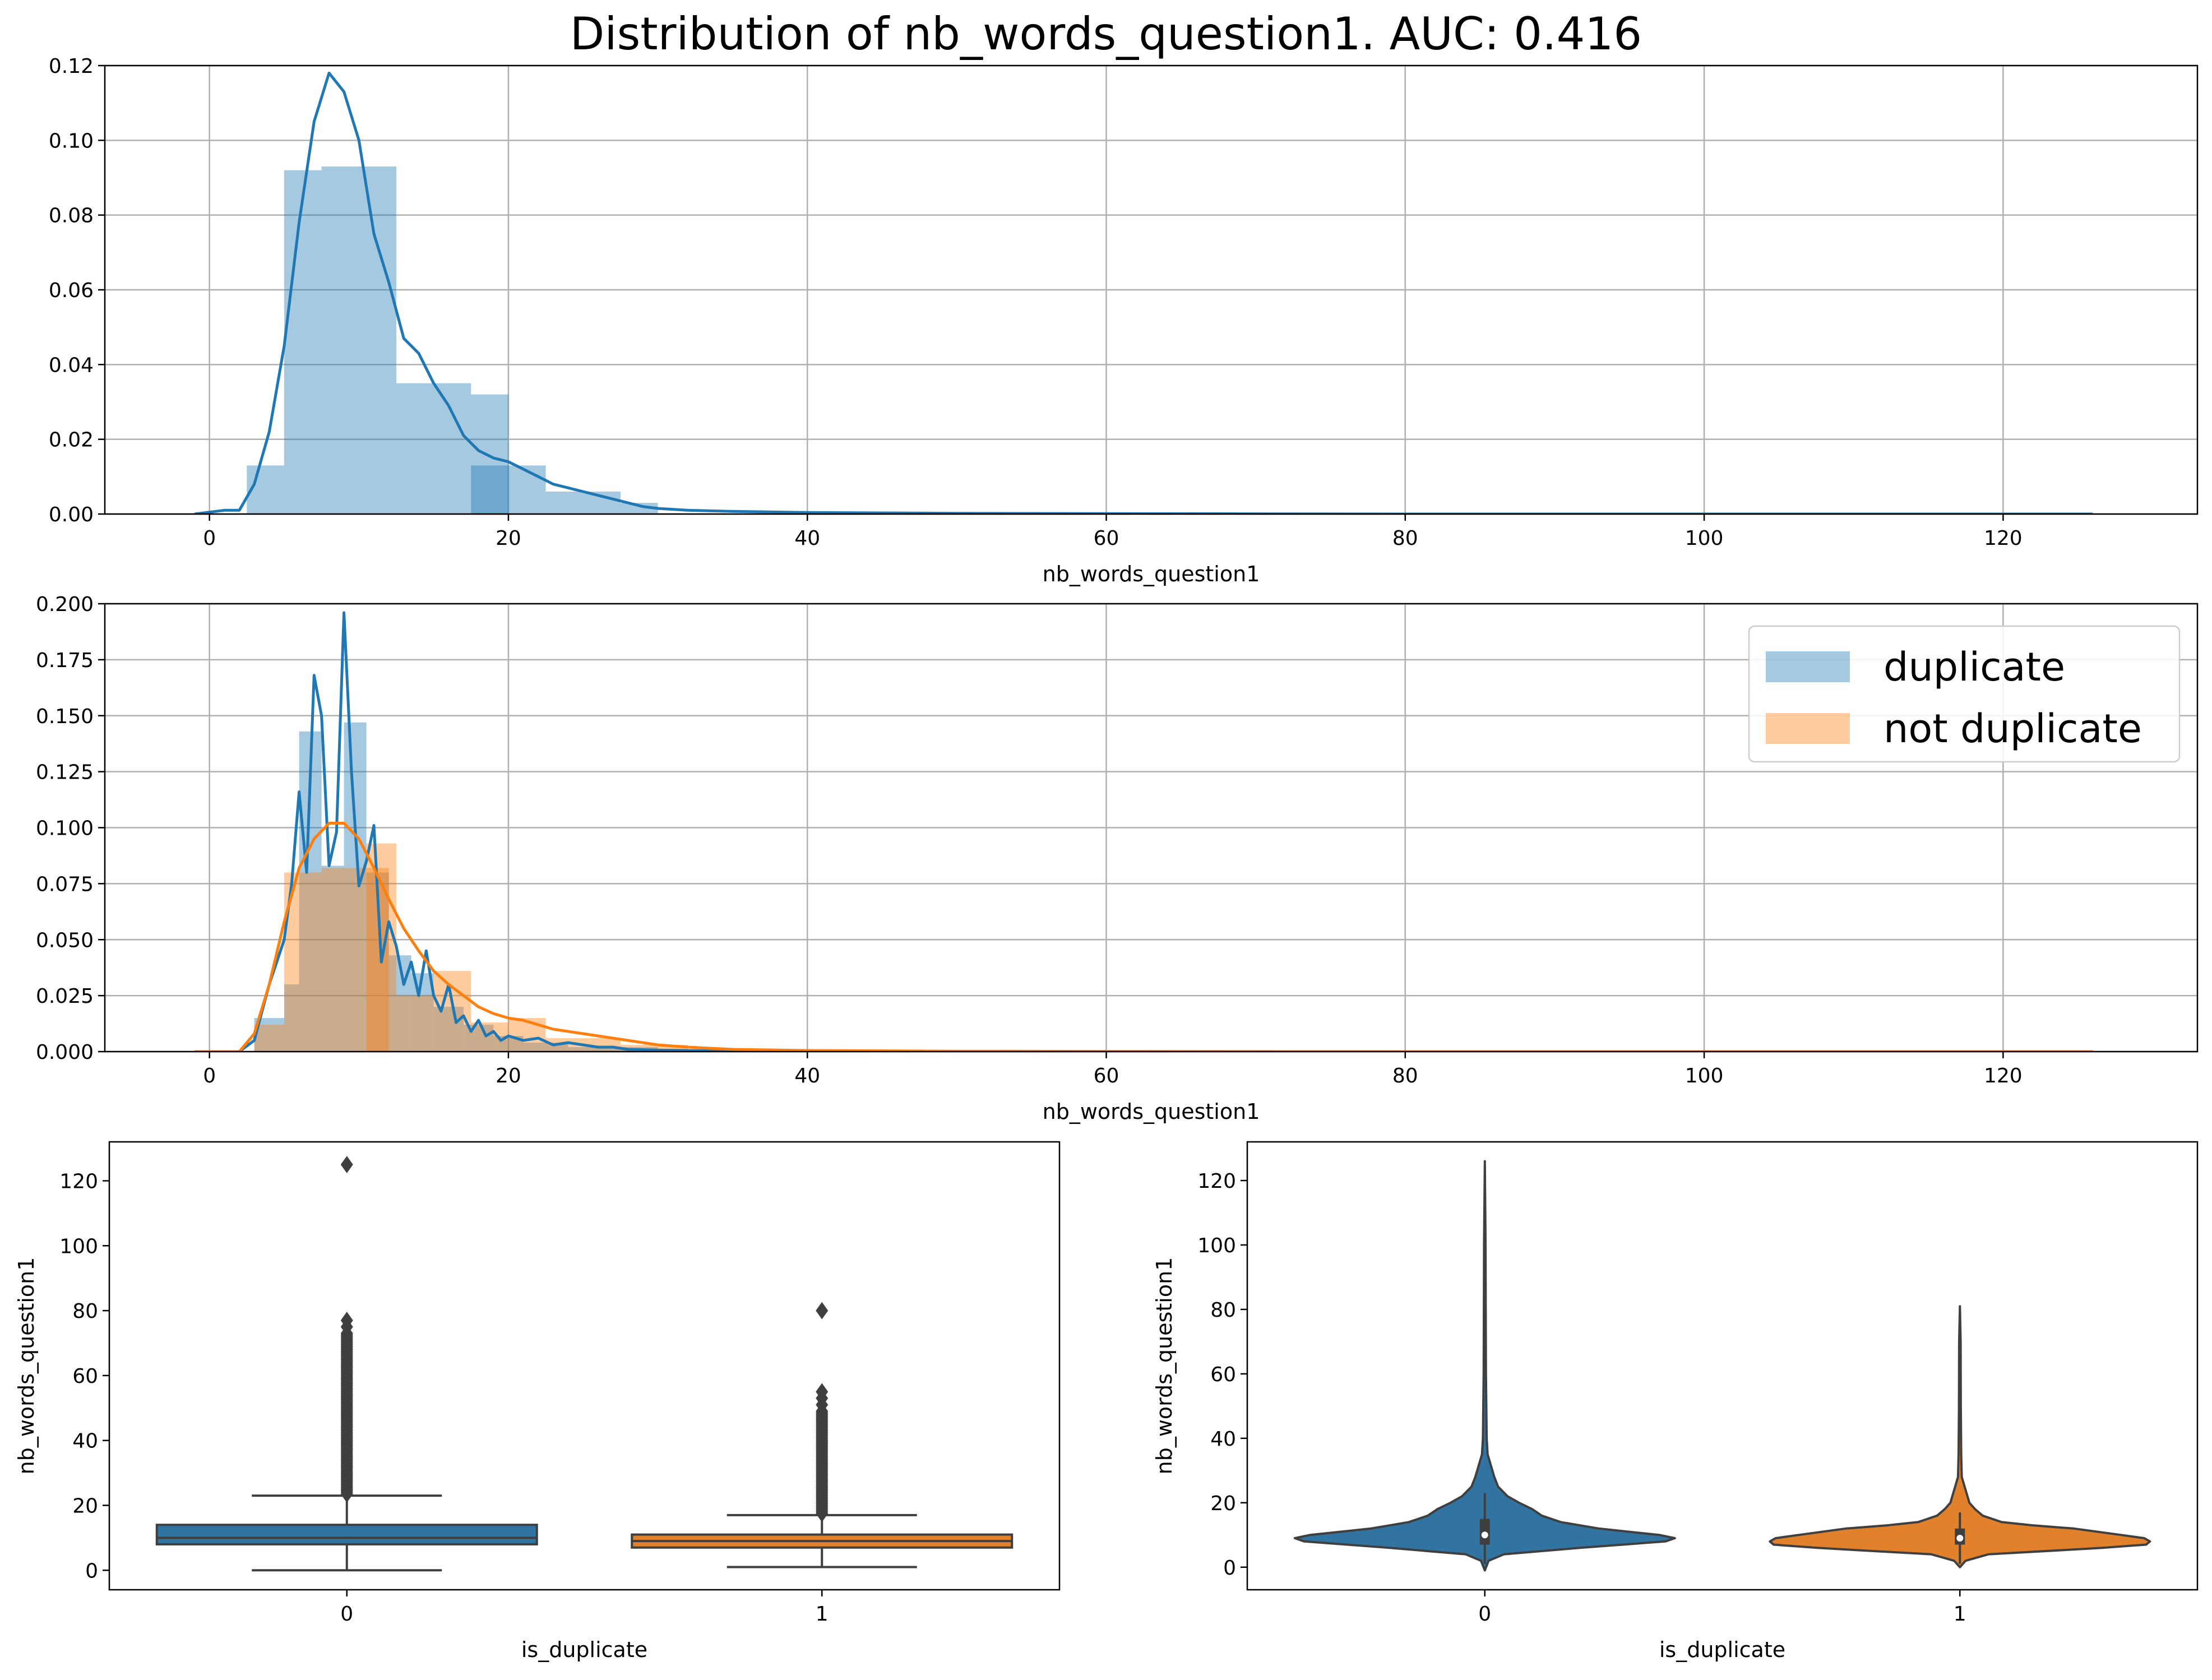  What do you see at coordinates (65, 997) in the screenshot?
I see `y-tick-label: 0.025` at bounding box center [65, 997].